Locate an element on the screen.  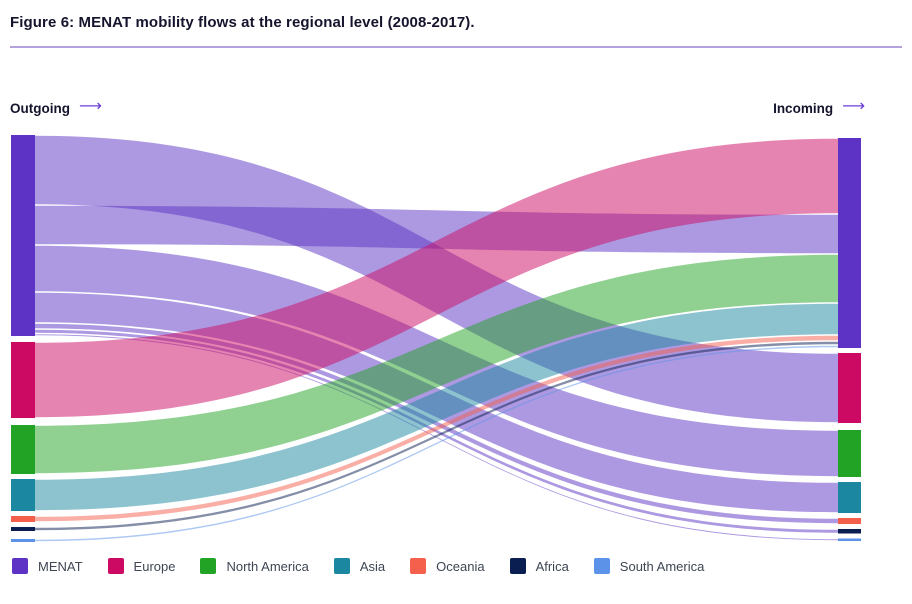
sankey-node-north_america-left is located at coordinates (23, 449).